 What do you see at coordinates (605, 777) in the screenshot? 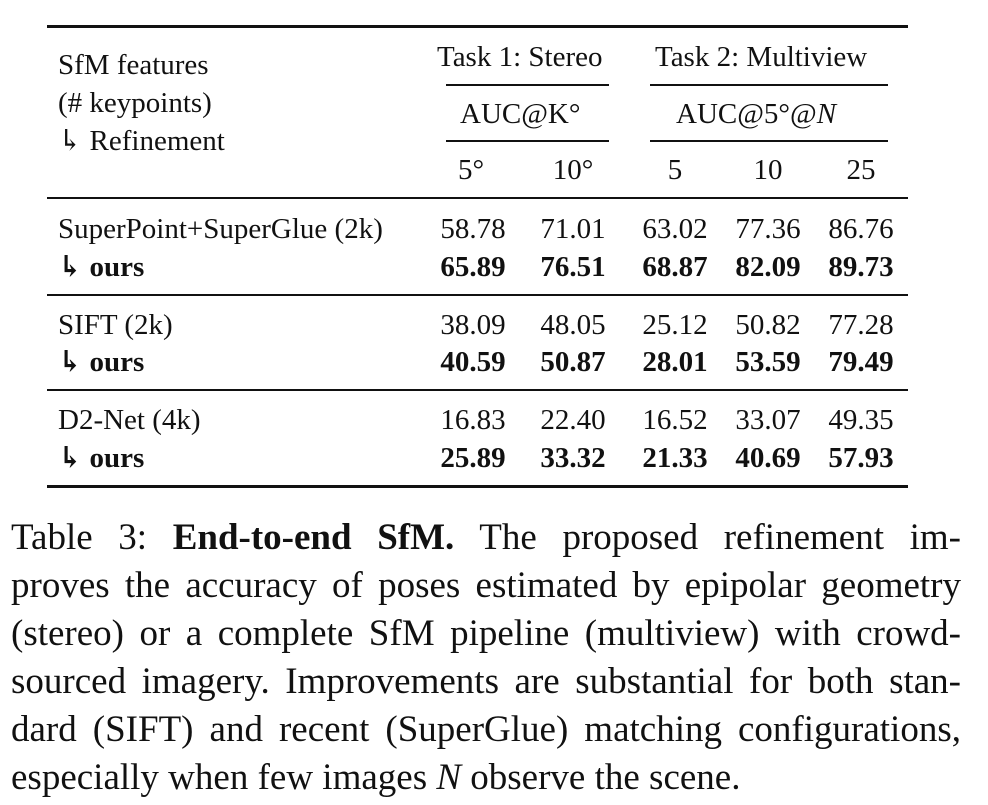
I see `caption-line6-post: observe the scene.` at bounding box center [605, 777].